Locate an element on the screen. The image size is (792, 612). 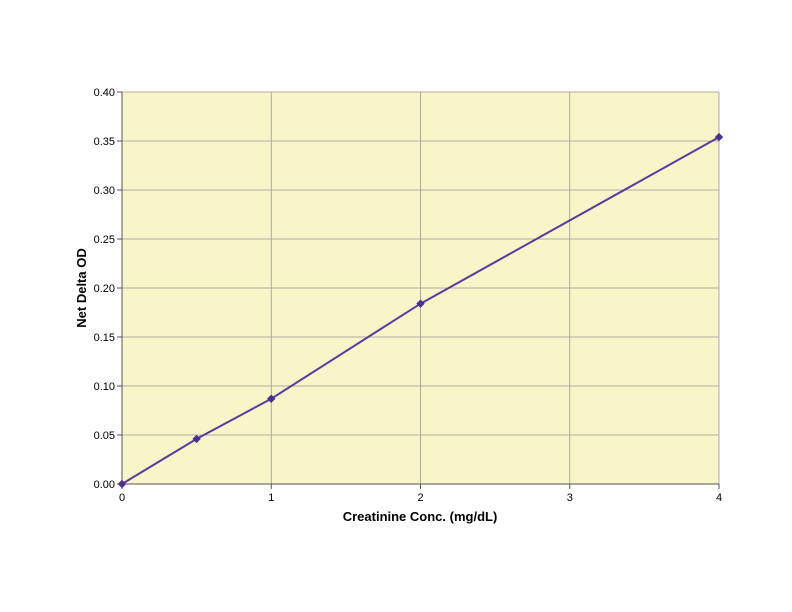
y-tick-label: 0.30 is located at coordinates (104, 191).